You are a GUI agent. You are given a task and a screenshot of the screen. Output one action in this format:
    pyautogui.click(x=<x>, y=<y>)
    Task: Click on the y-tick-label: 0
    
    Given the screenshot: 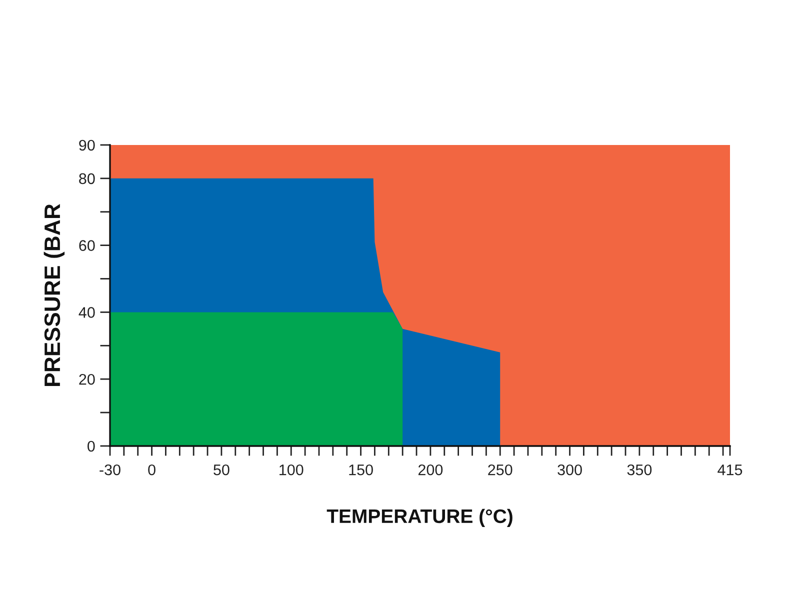 What is the action you would take?
    pyautogui.click(x=91, y=446)
    